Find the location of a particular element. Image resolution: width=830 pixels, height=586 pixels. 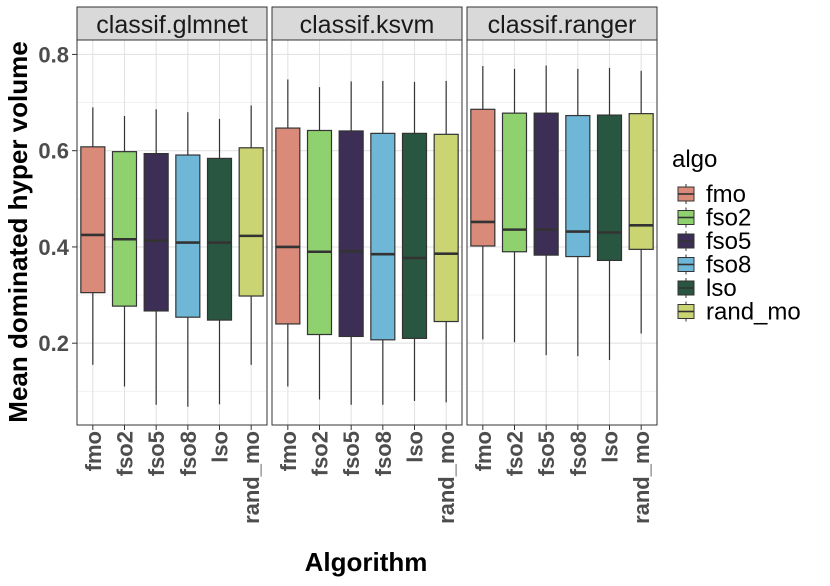

y-axis-title: Mean dominated hyper volume is located at coordinates (18, 231).